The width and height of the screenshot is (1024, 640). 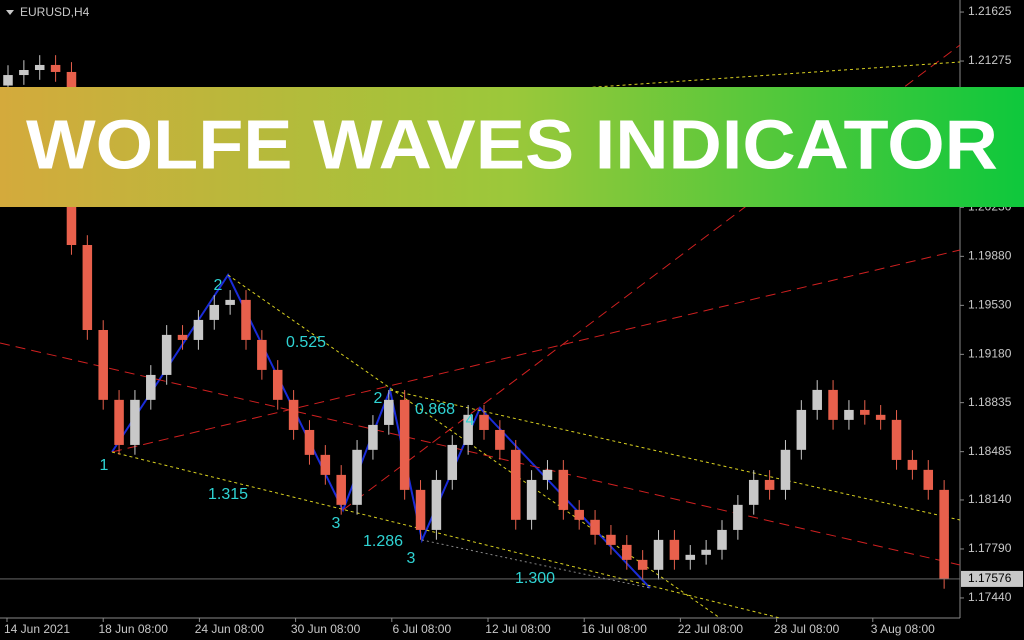 I want to click on y-tick-label: 1.19180, so click(x=990, y=354).